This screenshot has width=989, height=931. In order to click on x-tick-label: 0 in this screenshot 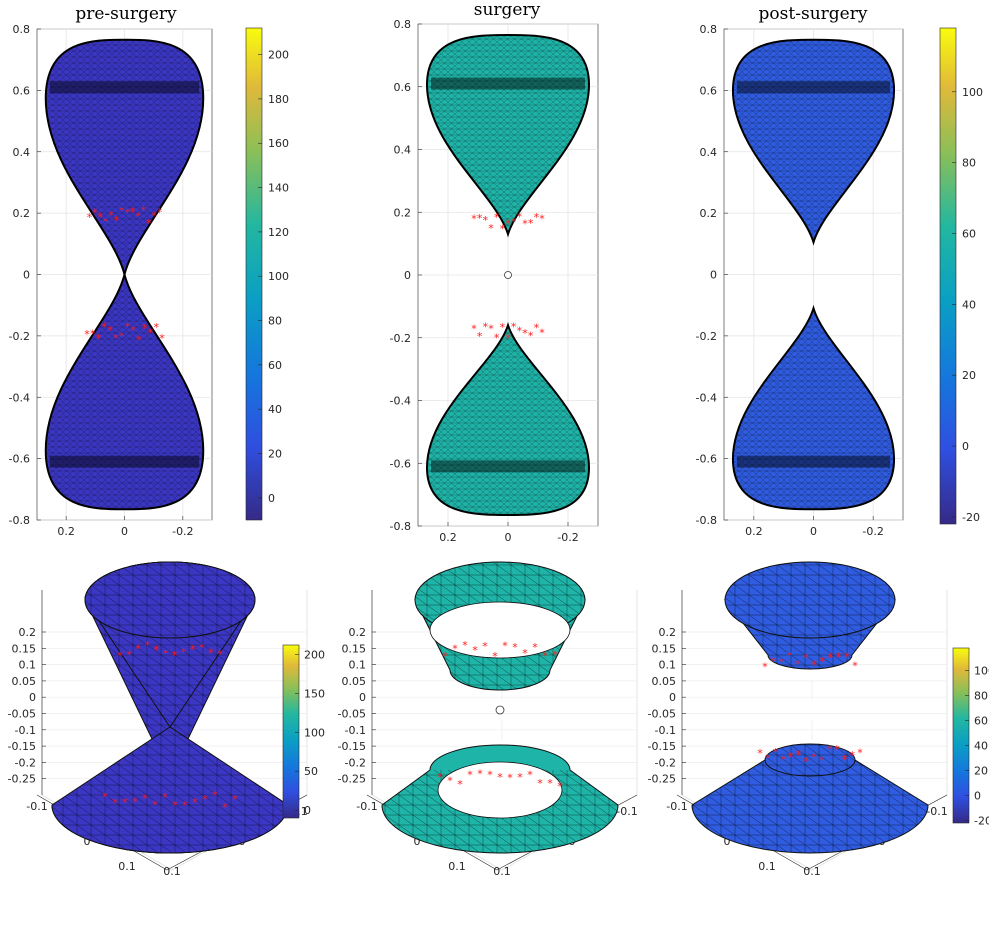, I will do `click(124, 531)`.